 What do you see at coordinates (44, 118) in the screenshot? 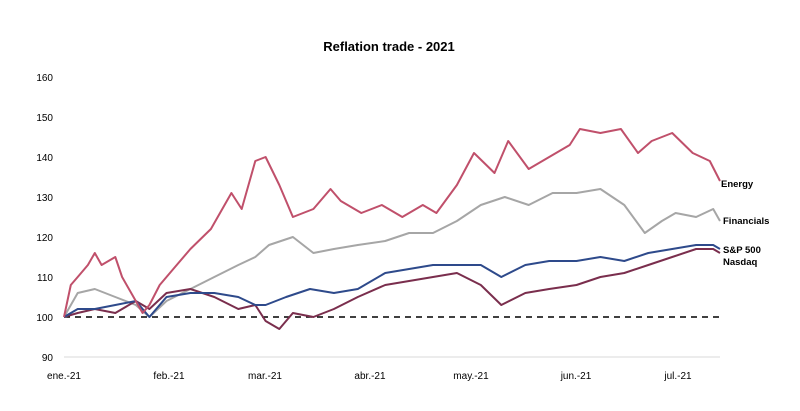
I see `y-tick-label: 150` at bounding box center [44, 118].